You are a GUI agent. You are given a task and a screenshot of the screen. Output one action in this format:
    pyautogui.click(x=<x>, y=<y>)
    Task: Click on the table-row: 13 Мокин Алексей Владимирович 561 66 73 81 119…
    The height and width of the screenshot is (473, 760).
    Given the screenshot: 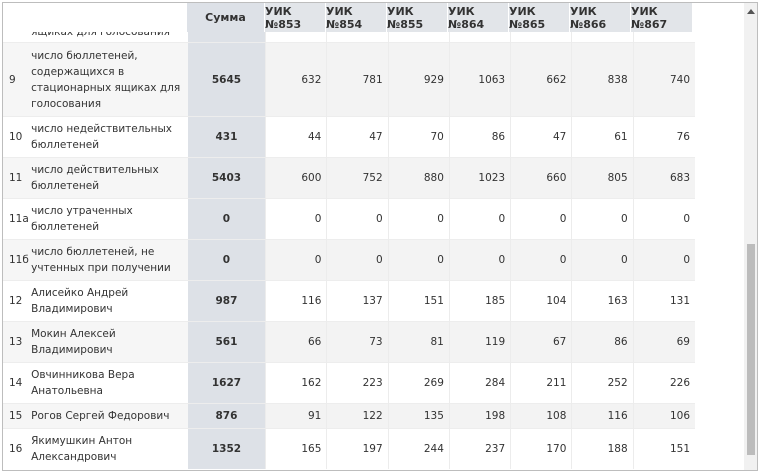 What is the action you would take?
    pyautogui.click(x=349, y=341)
    